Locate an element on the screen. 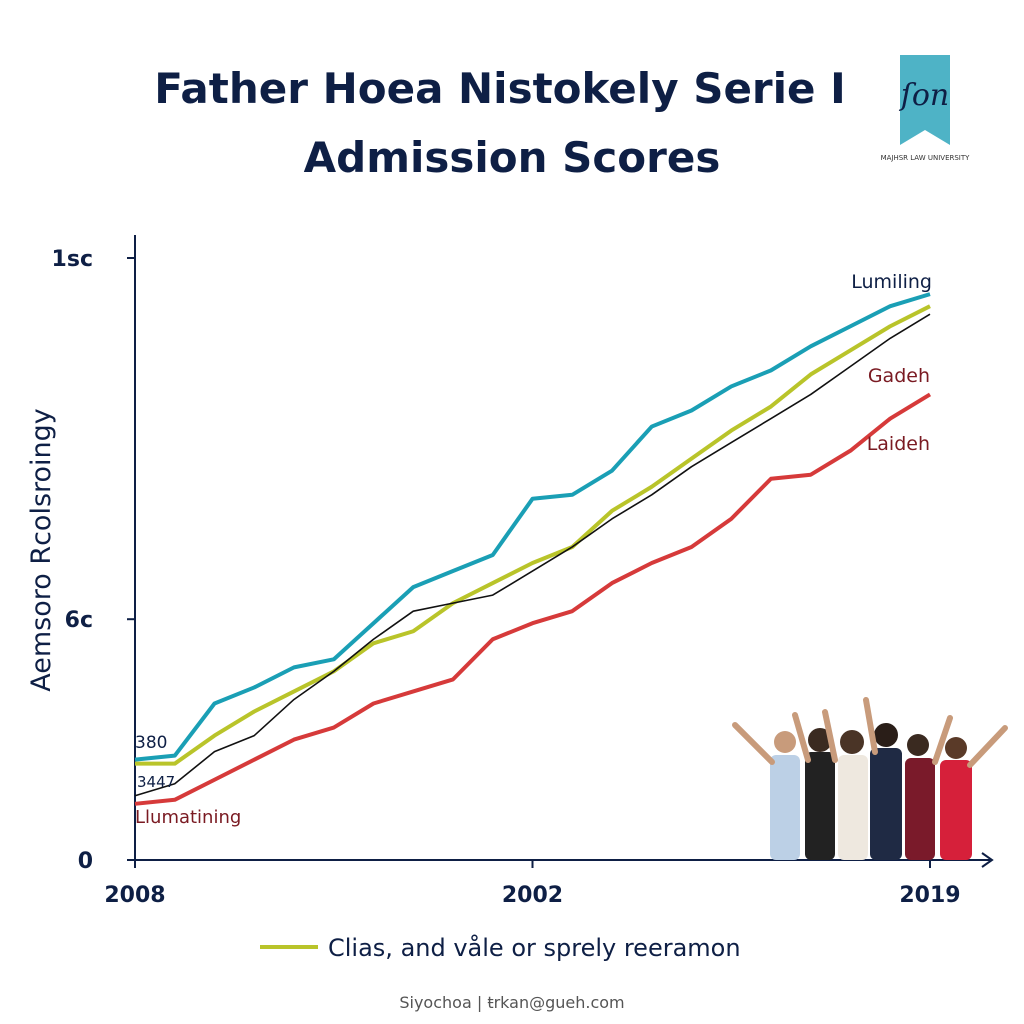 The height and width of the screenshot is (1024, 1024). x-axis-arrow is located at coordinates (987, 860).